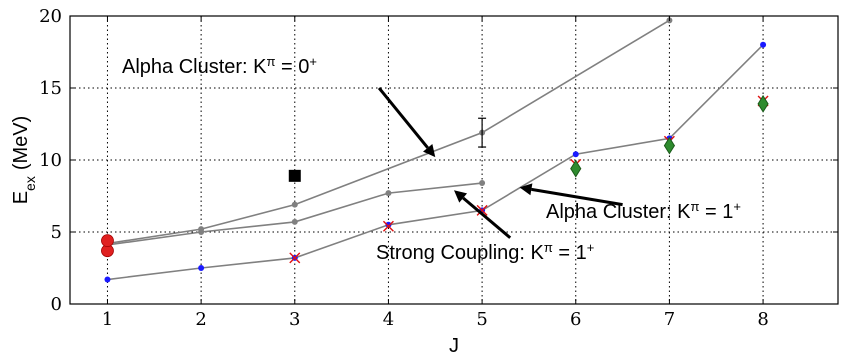 Image resolution: width=845 pixels, height=358 pixels. What do you see at coordinates (762, 319) in the screenshot?
I see `x-tick-label: 8` at bounding box center [762, 319].